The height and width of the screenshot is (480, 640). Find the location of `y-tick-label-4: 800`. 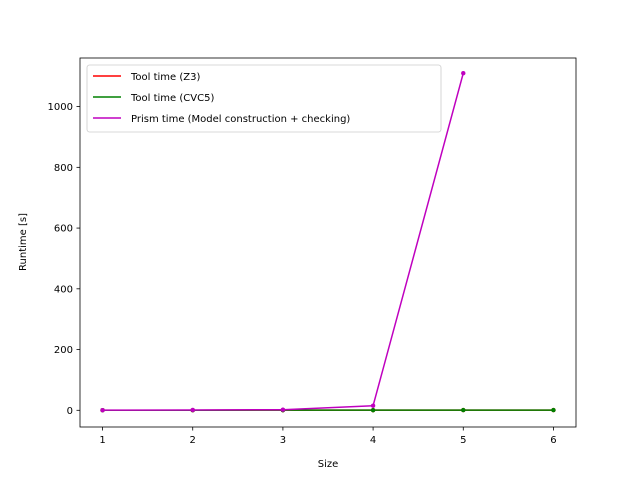

y-tick-label-4: 800 is located at coordinates (63, 168).